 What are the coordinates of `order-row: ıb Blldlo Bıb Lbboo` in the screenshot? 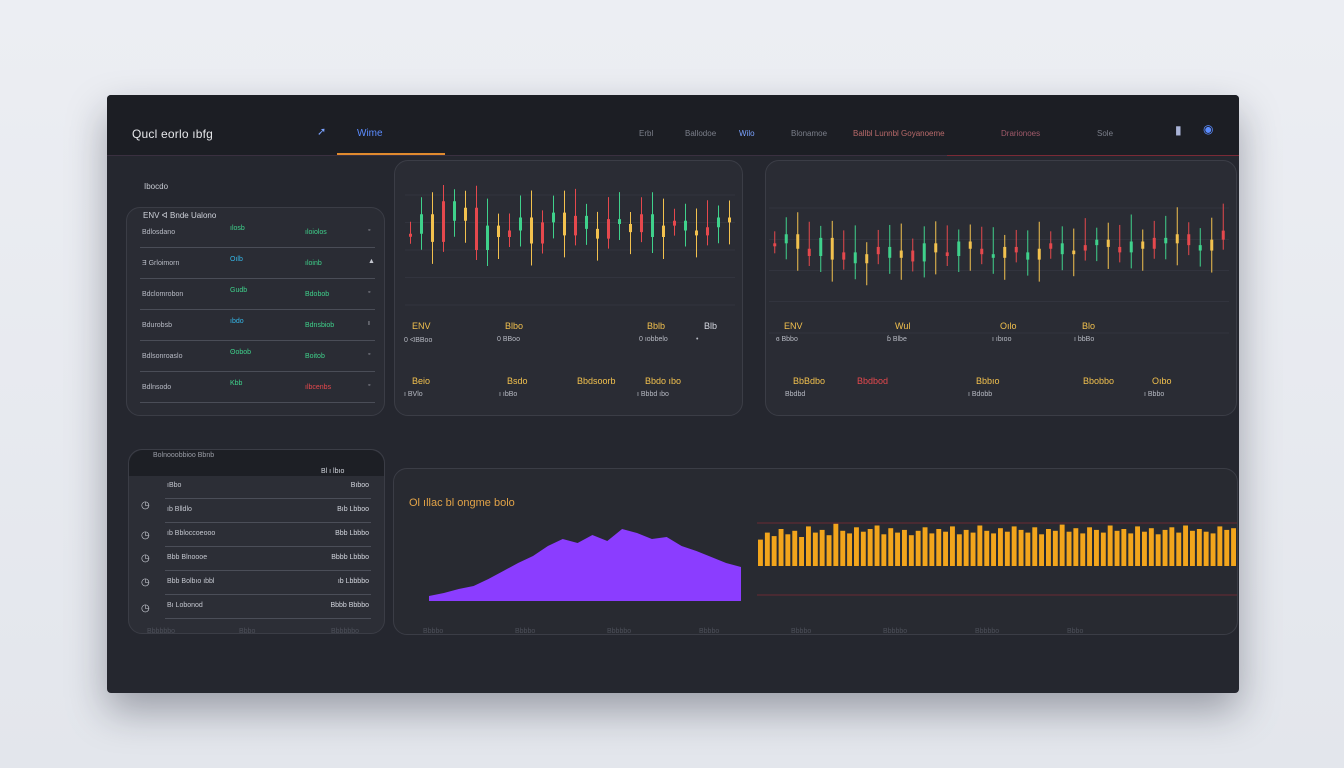 It's located at (268, 512).